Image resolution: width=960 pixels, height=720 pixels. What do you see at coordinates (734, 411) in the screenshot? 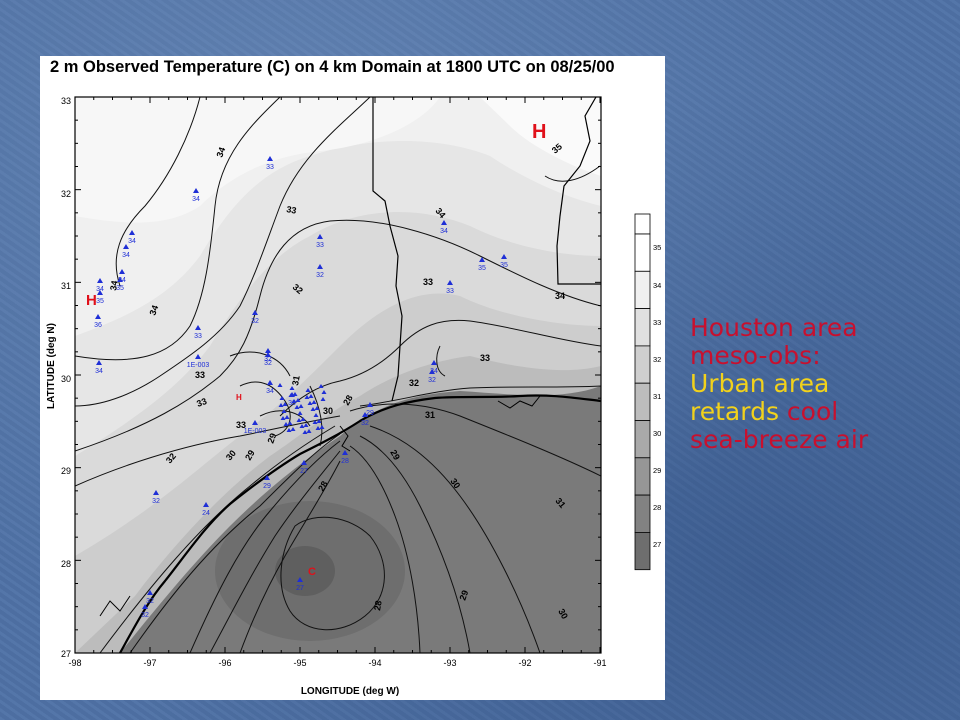
I see `caption-retards: retards` at bounding box center [734, 411].